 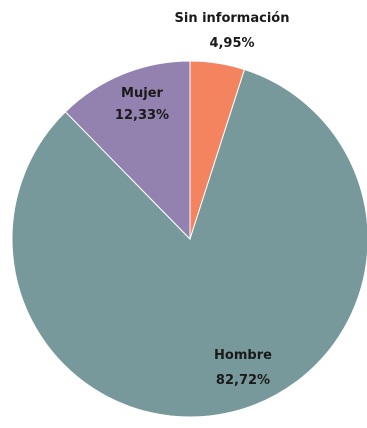 What do you see at coordinates (142, 115) in the screenshot?
I see `slice-value-mujer: 12,33%` at bounding box center [142, 115].